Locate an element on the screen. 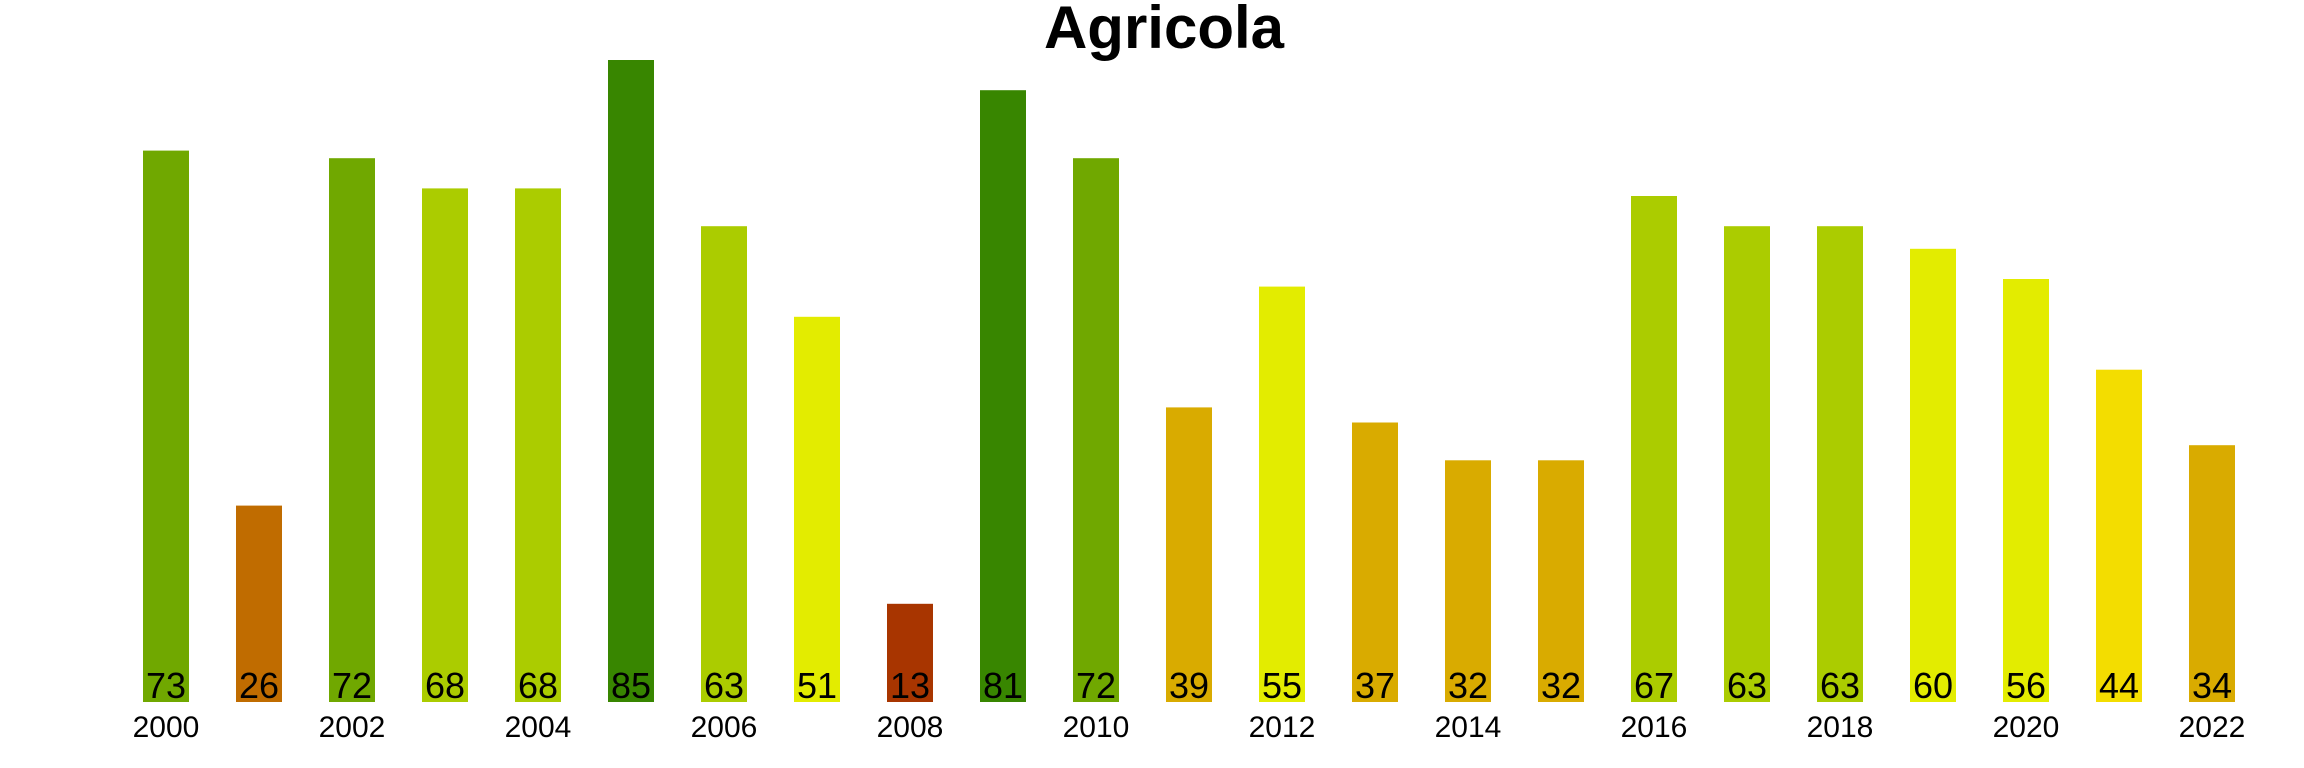  x-tick-label-2000: 2000 is located at coordinates (166, 727).